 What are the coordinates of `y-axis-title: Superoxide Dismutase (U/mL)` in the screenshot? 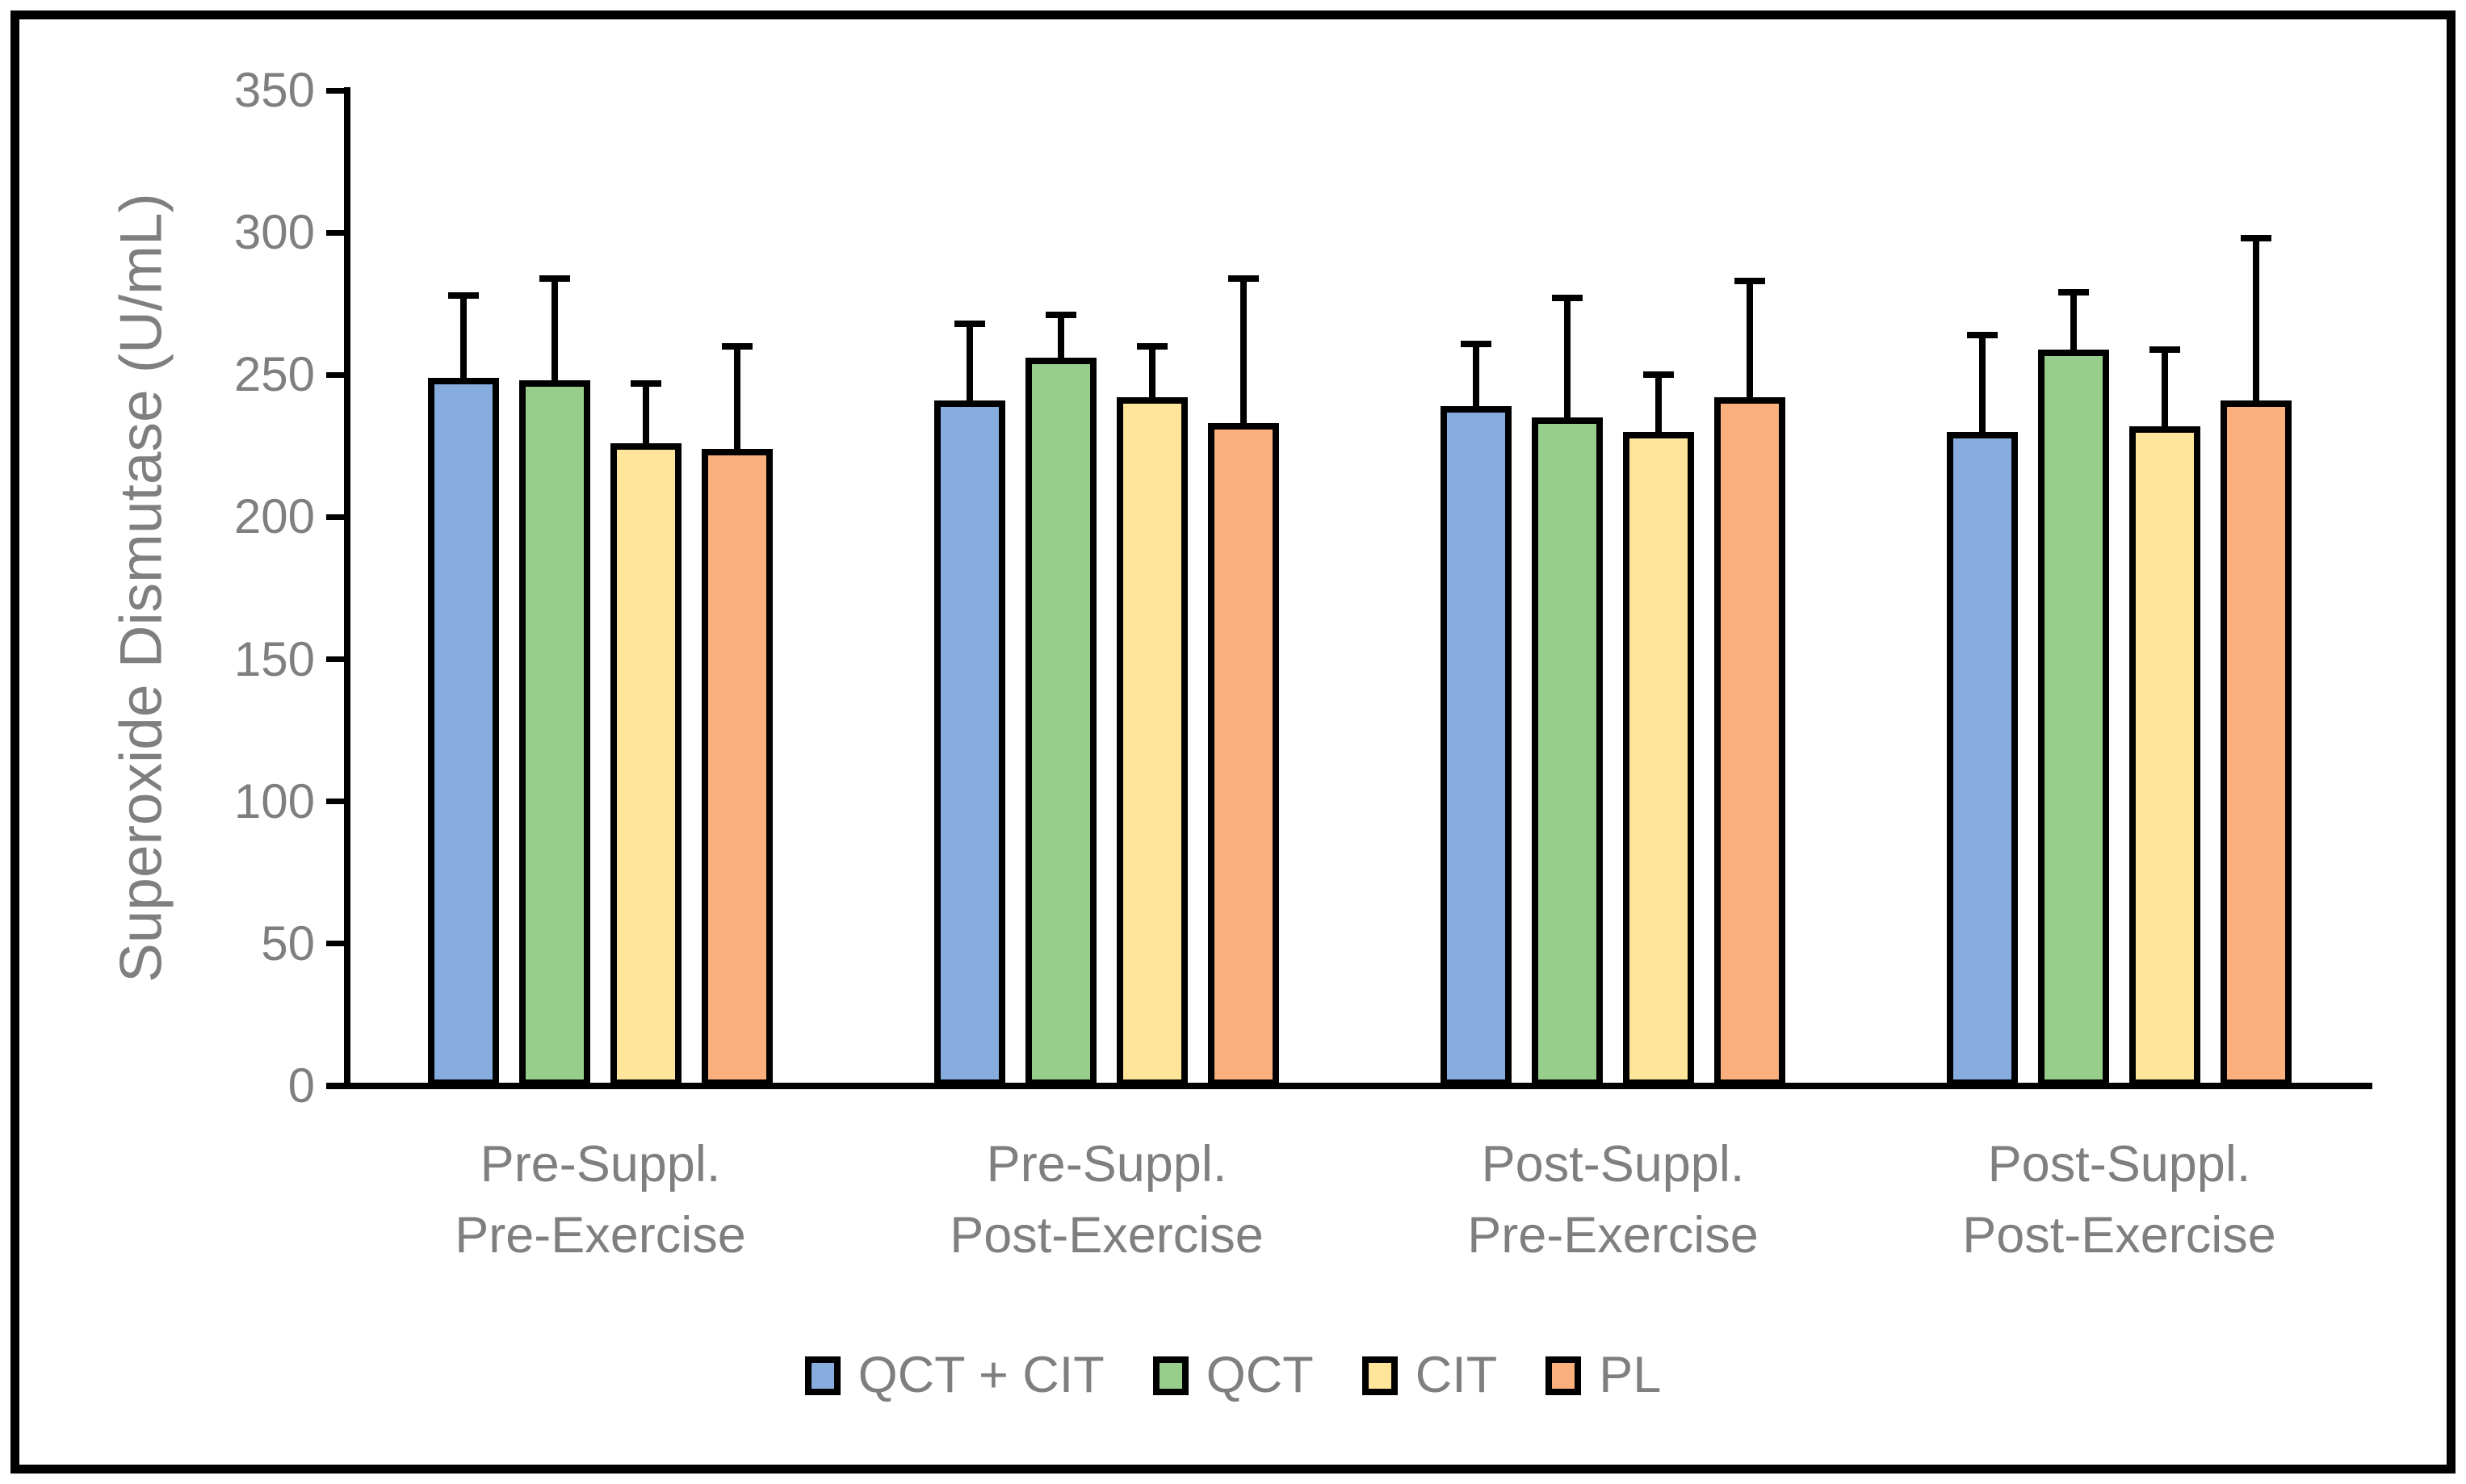 It's located at (141, 588).